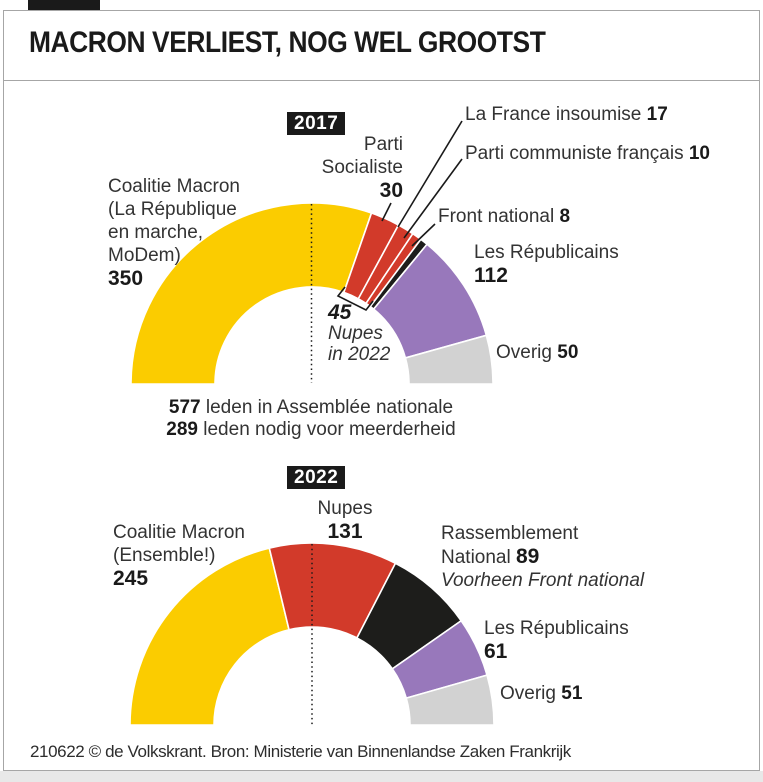  I want to click on total-seats-text: leden in Assemblée nationale, so click(329, 407).